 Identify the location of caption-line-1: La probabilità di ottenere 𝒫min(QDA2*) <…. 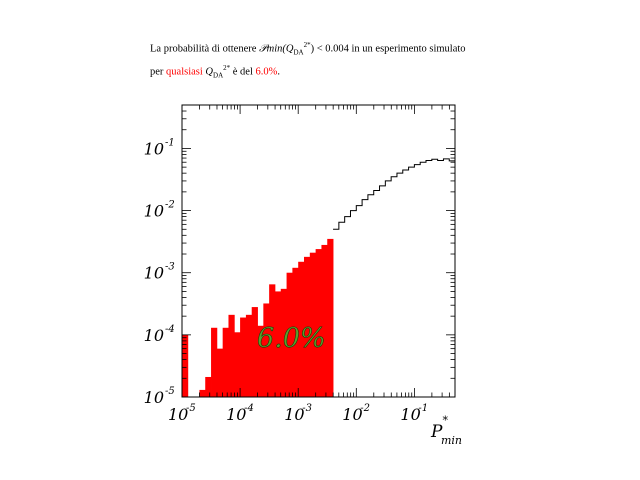
(360, 49).